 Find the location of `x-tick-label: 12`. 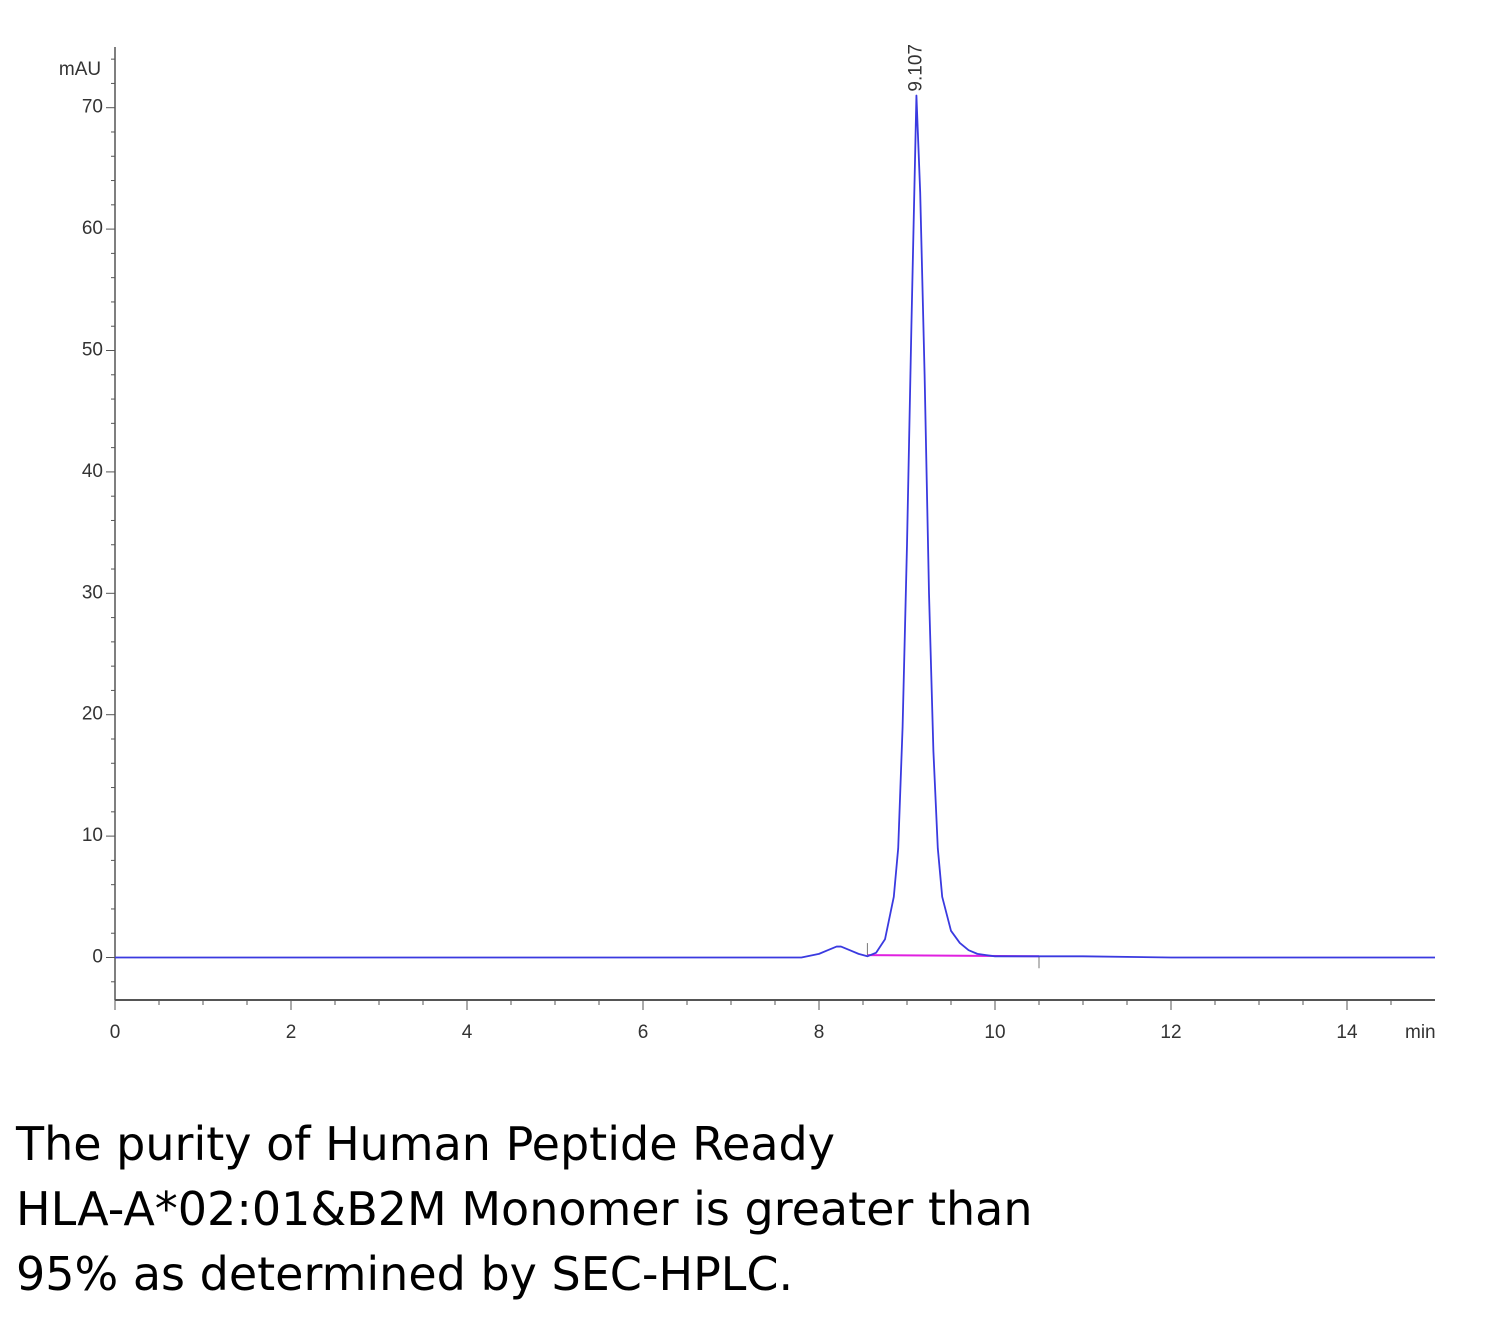

x-tick-label: 12 is located at coordinates (1170, 1032).